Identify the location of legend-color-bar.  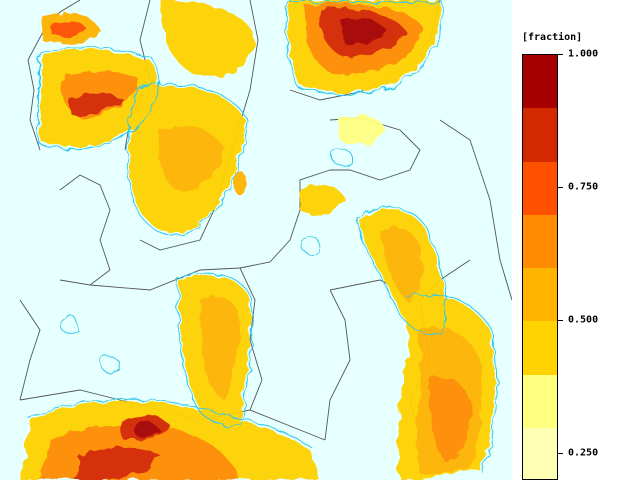
(540, 267).